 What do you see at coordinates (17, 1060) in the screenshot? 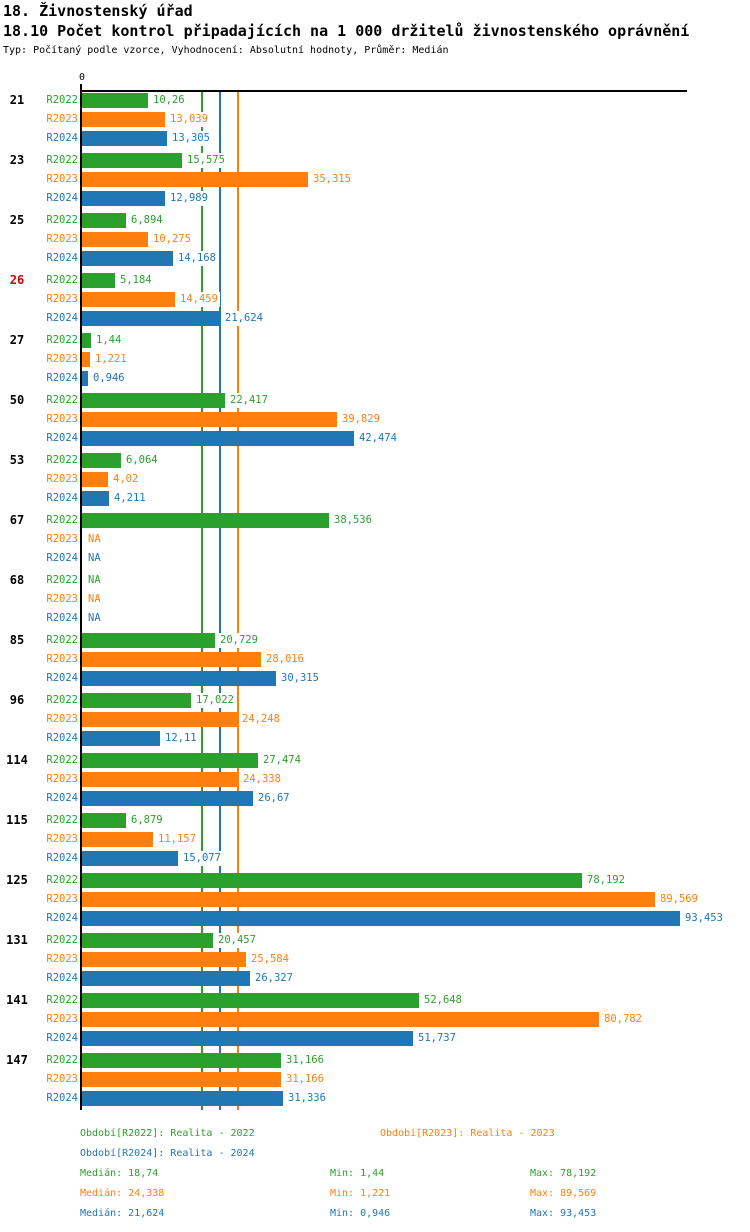
I see `group-label-147: 147` at bounding box center [17, 1060].